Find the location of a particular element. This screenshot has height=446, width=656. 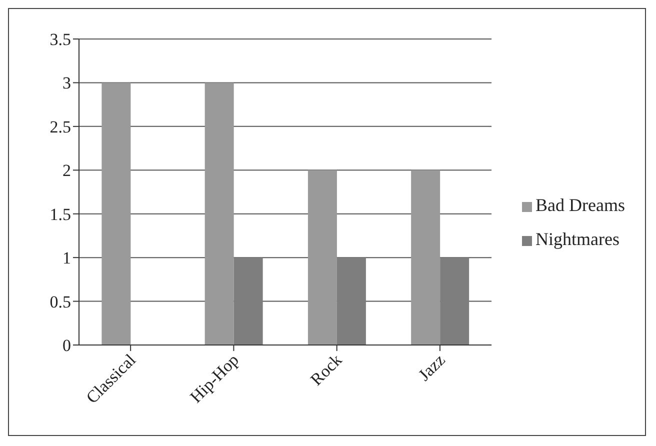

y-tick-label: 2.5 is located at coordinates (60, 126).